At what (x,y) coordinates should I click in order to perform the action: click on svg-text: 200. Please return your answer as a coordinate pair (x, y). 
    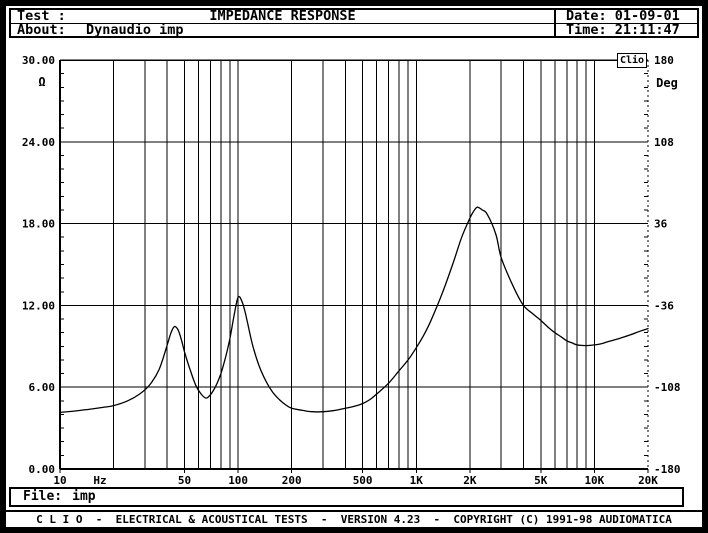
    Looking at the image, I should click on (292, 480).